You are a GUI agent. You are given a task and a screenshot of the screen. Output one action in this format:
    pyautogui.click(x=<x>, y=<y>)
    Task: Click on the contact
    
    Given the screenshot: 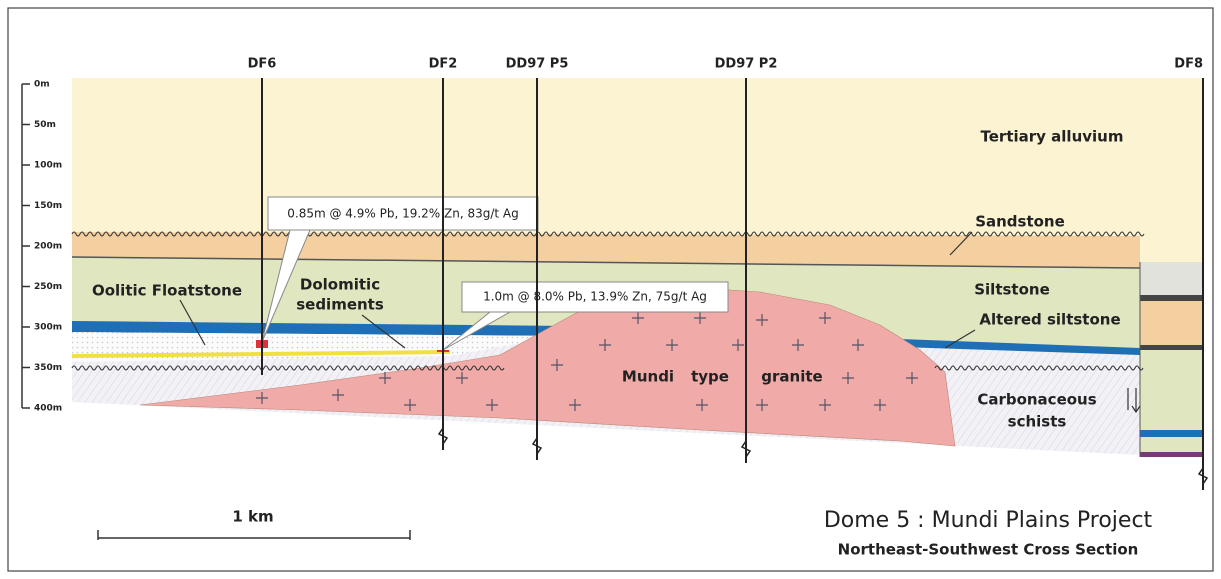 What is the action you would take?
    pyautogui.click(x=606, y=262)
    